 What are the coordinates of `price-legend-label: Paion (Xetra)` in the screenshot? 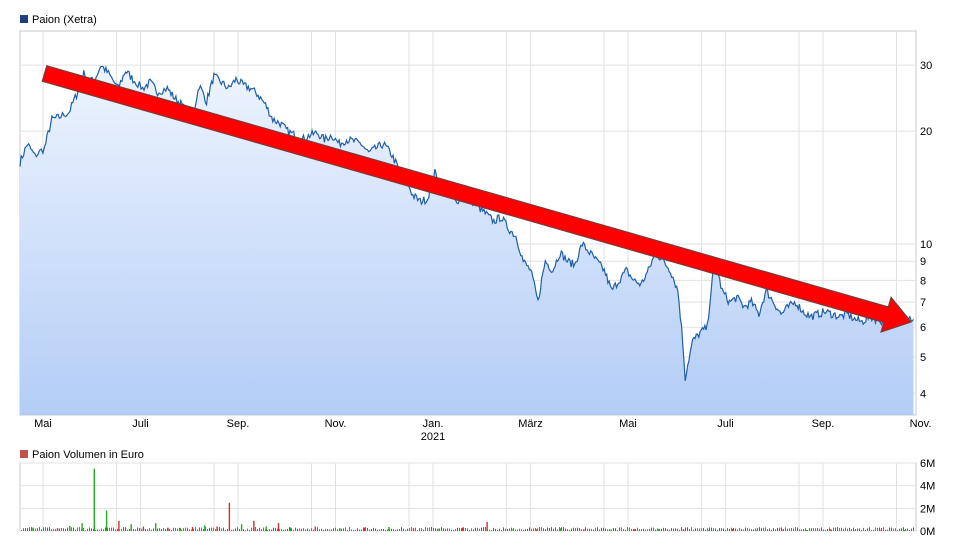 It's located at (64, 20).